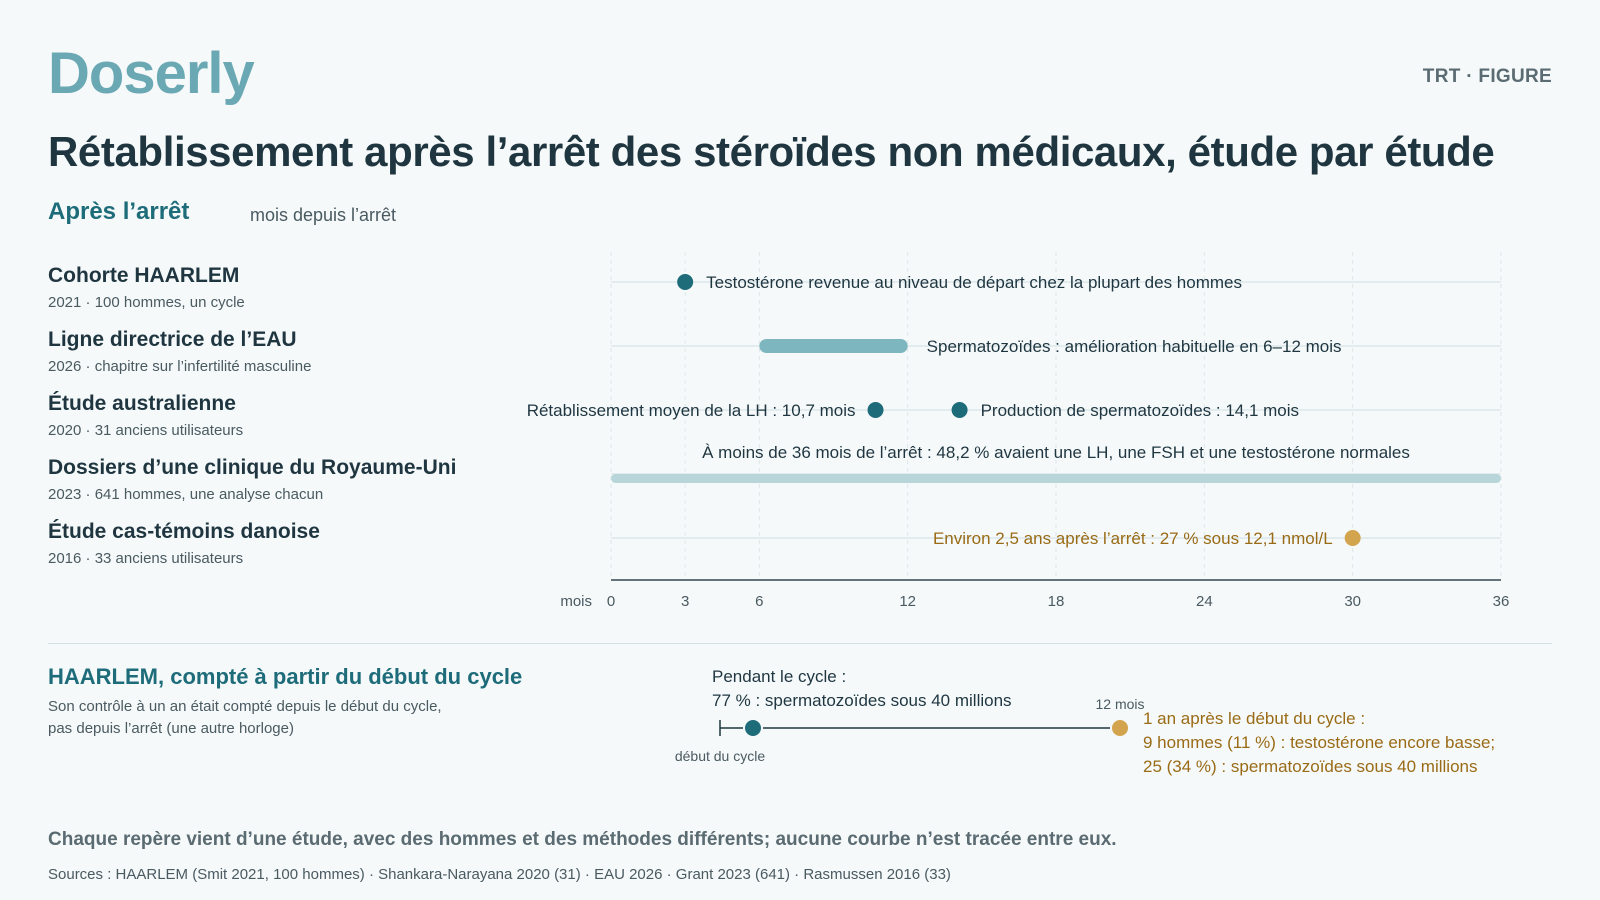  What do you see at coordinates (1204, 601) in the screenshot?
I see `x-tick-label: 24` at bounding box center [1204, 601].